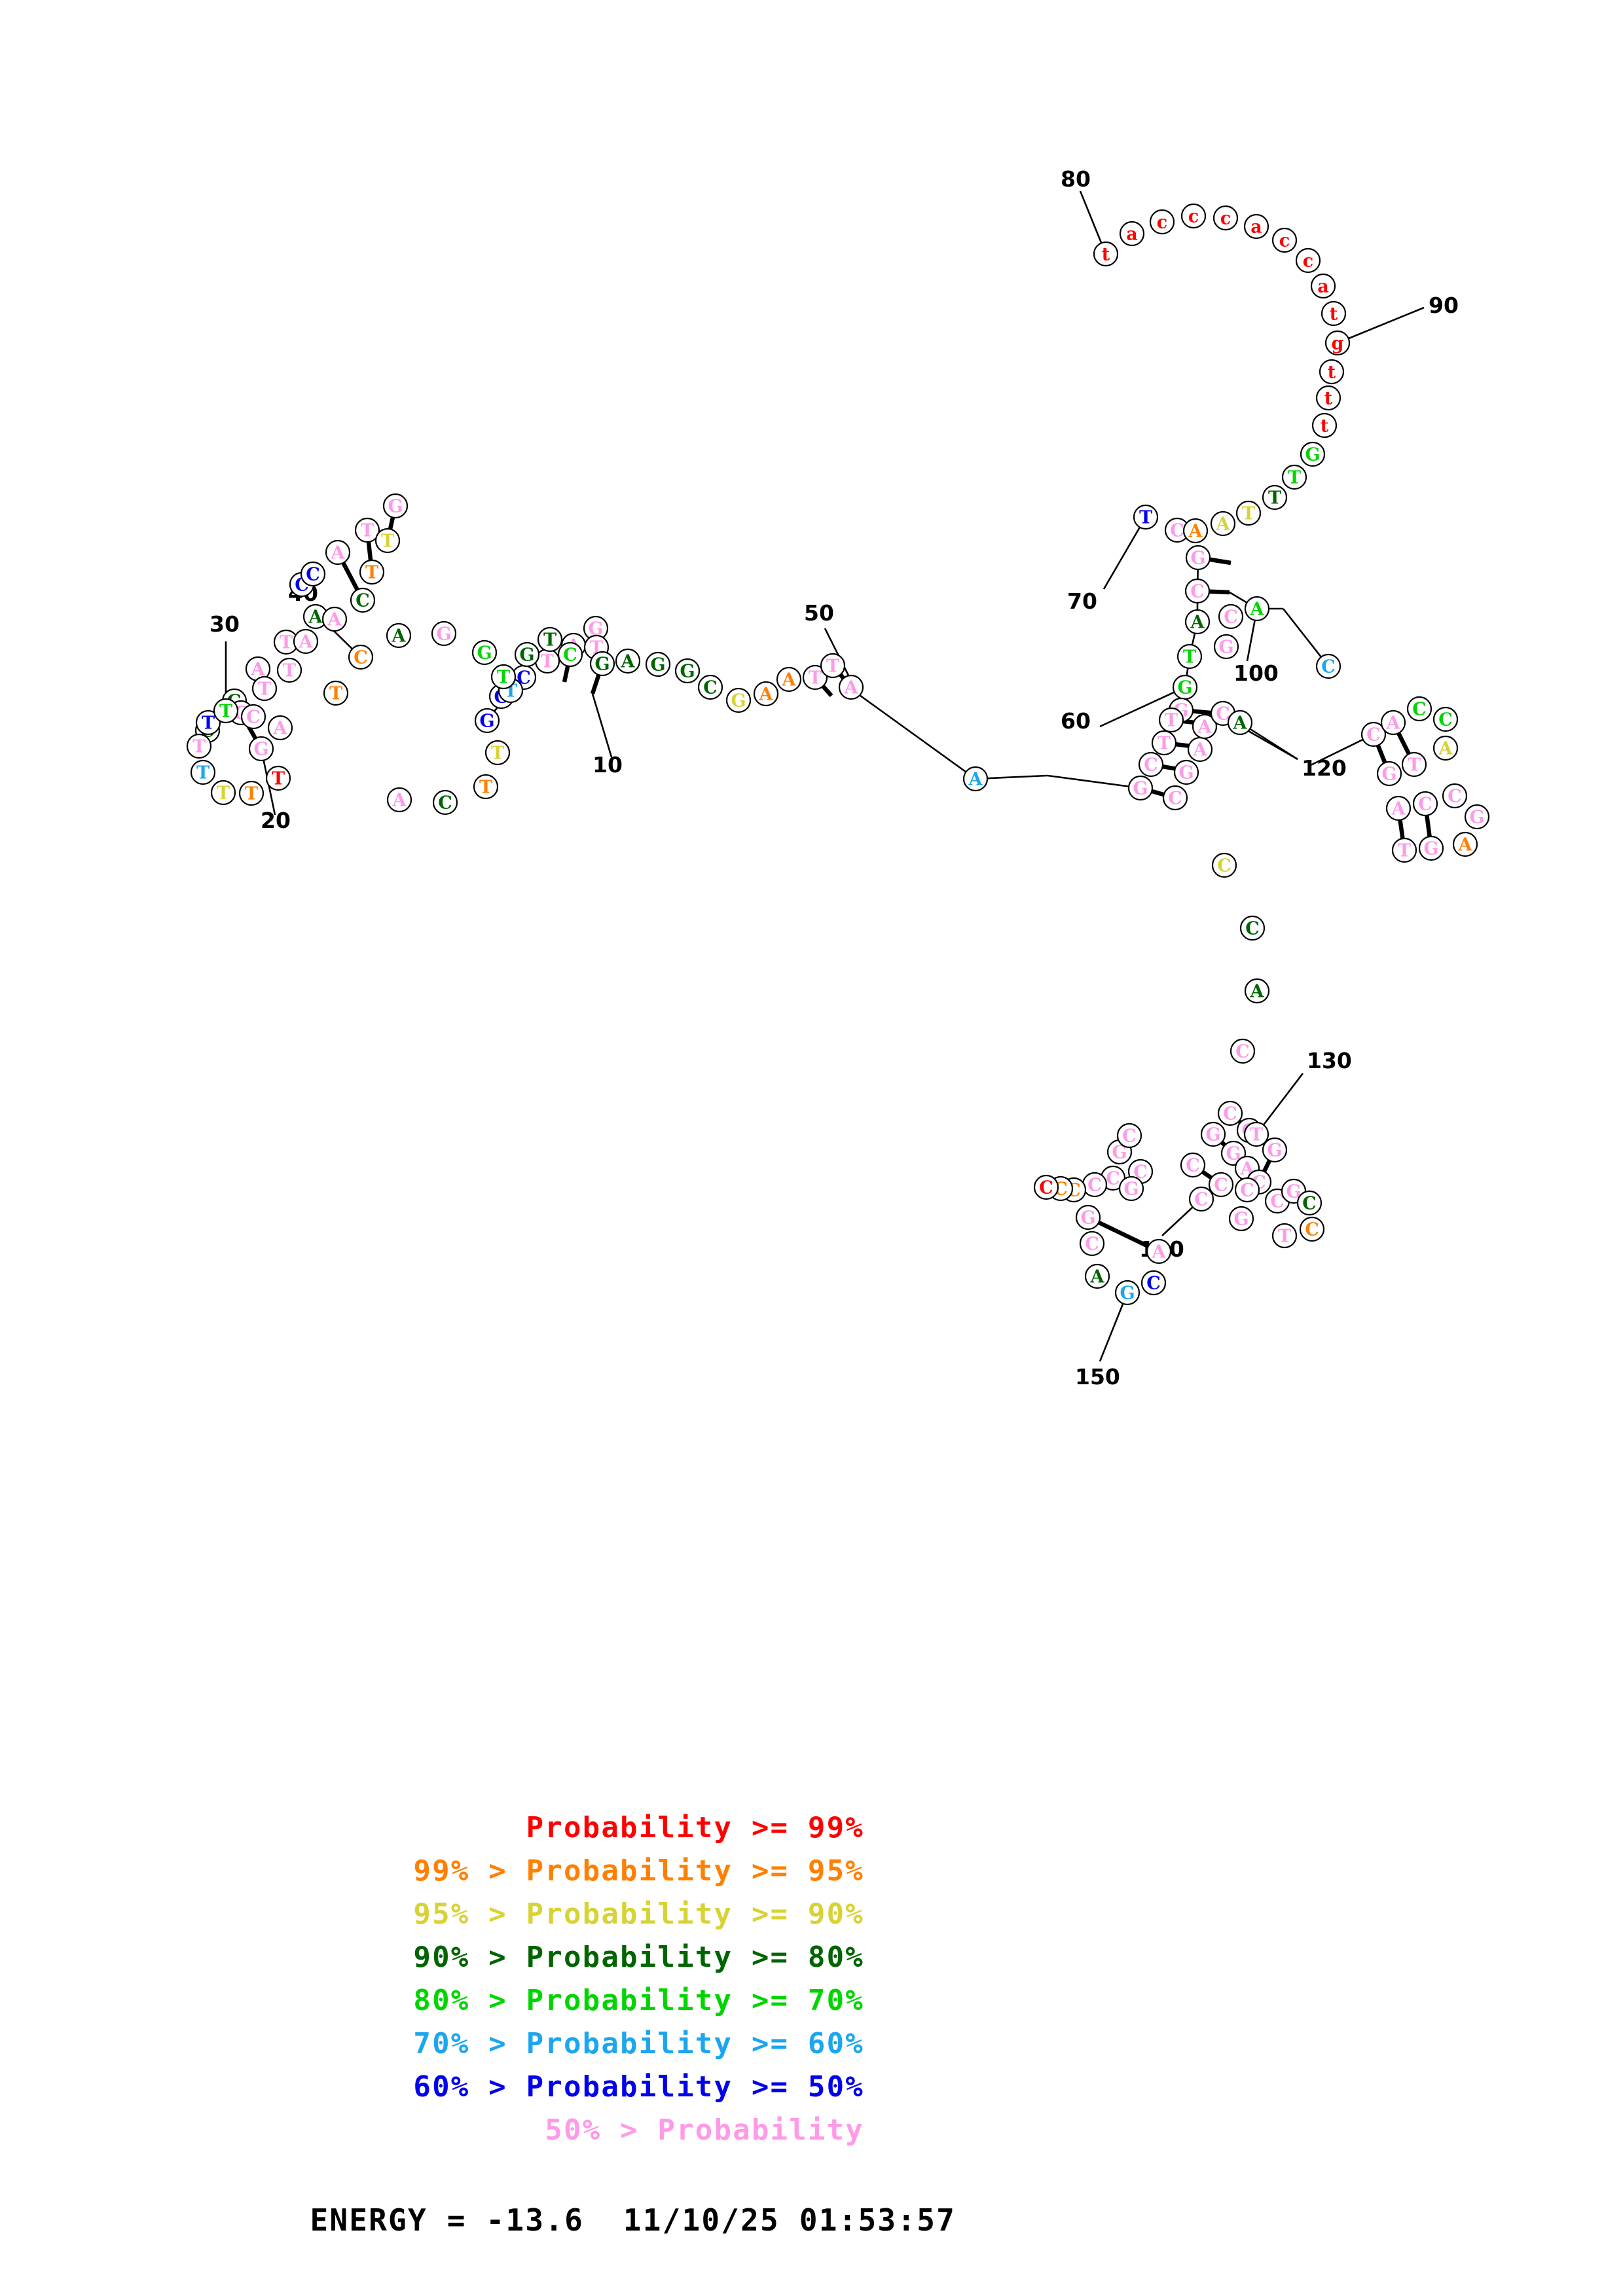  I want to click on nucleotide-117: T, so click(1404, 850).